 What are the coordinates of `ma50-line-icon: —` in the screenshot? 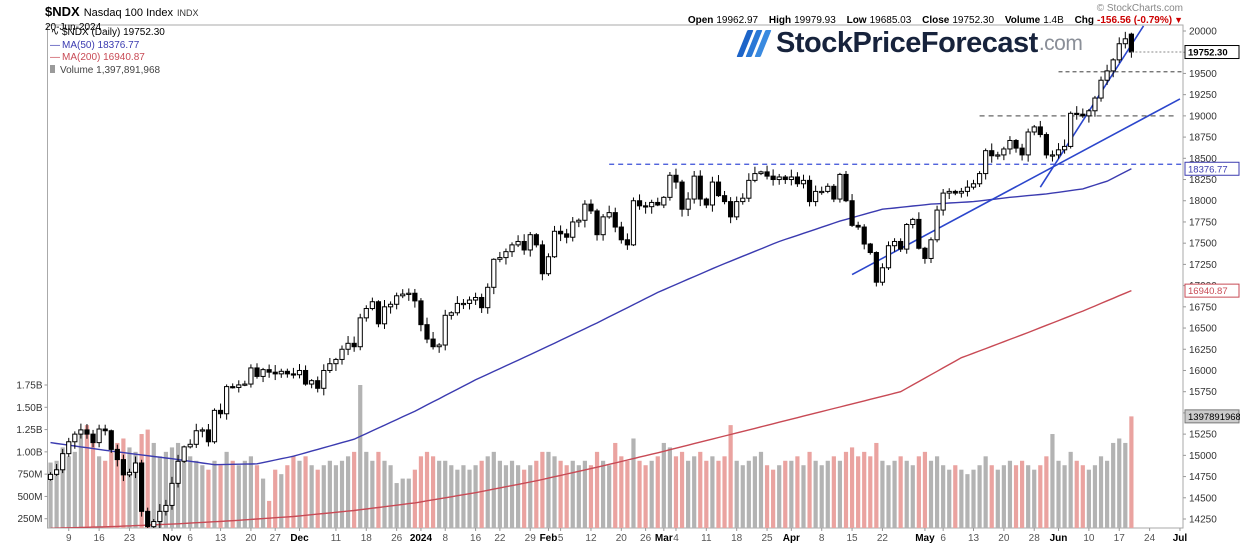 It's located at (55, 45).